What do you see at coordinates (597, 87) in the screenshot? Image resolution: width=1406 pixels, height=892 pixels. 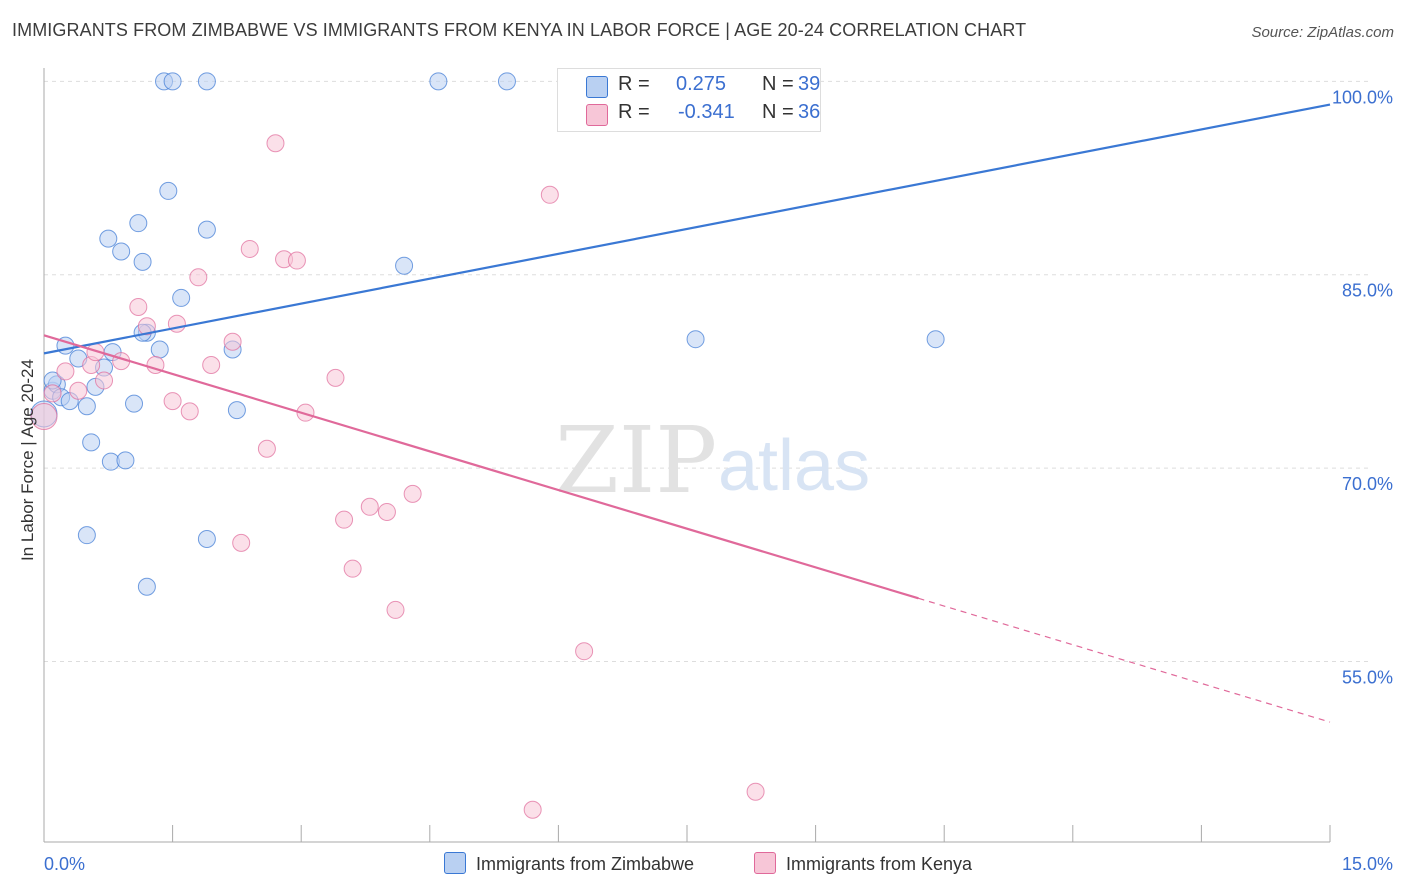 I see `legend-swatch-zimbabwe` at bounding box center [597, 87].